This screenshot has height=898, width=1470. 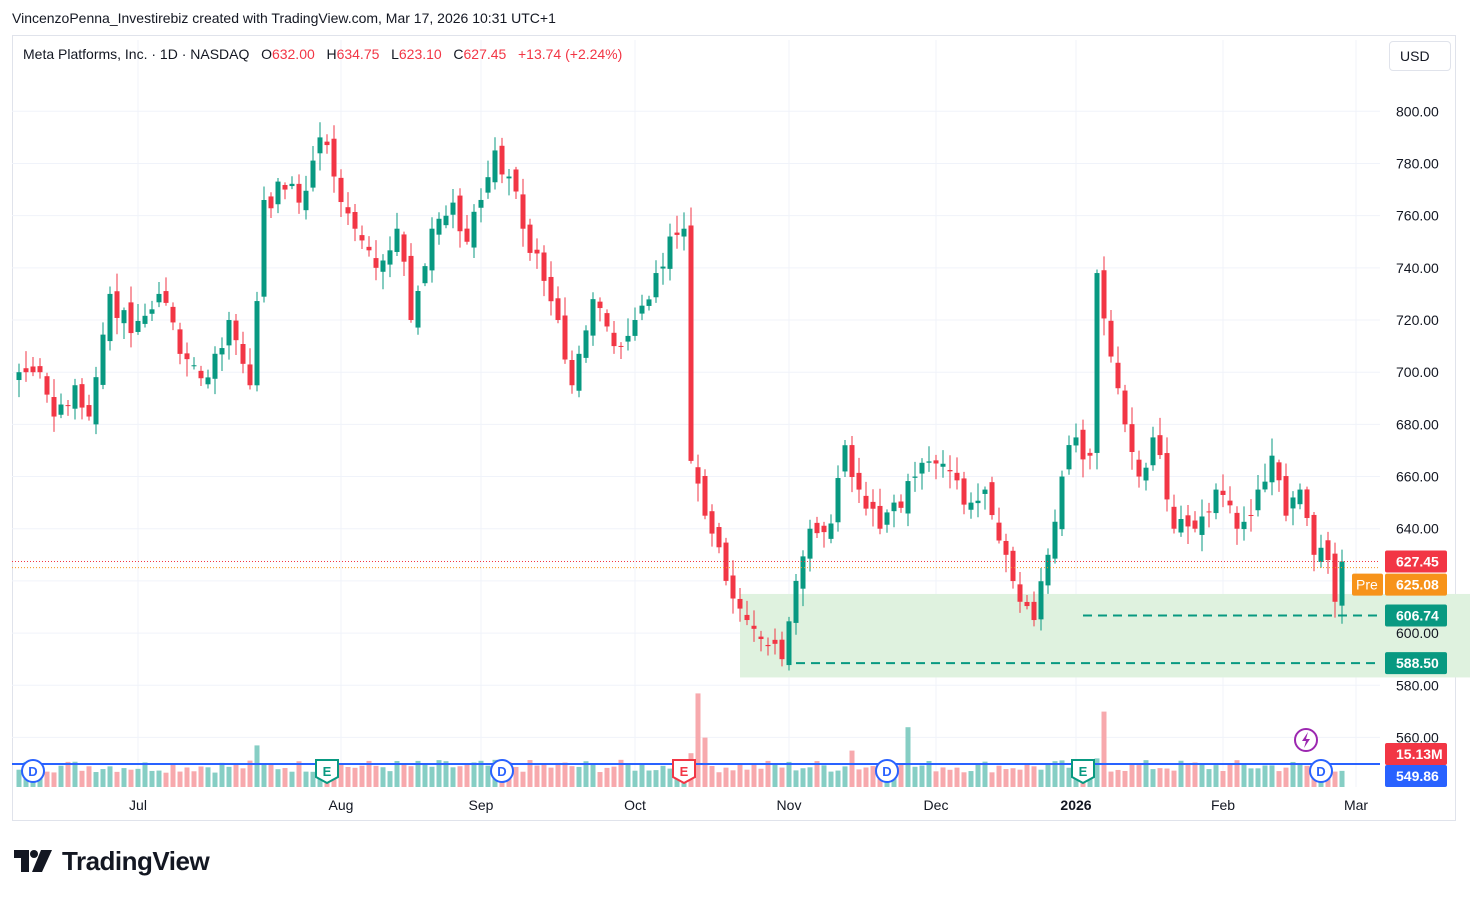 I want to click on tradingview-logo-text: TradingView, so click(x=136, y=860).